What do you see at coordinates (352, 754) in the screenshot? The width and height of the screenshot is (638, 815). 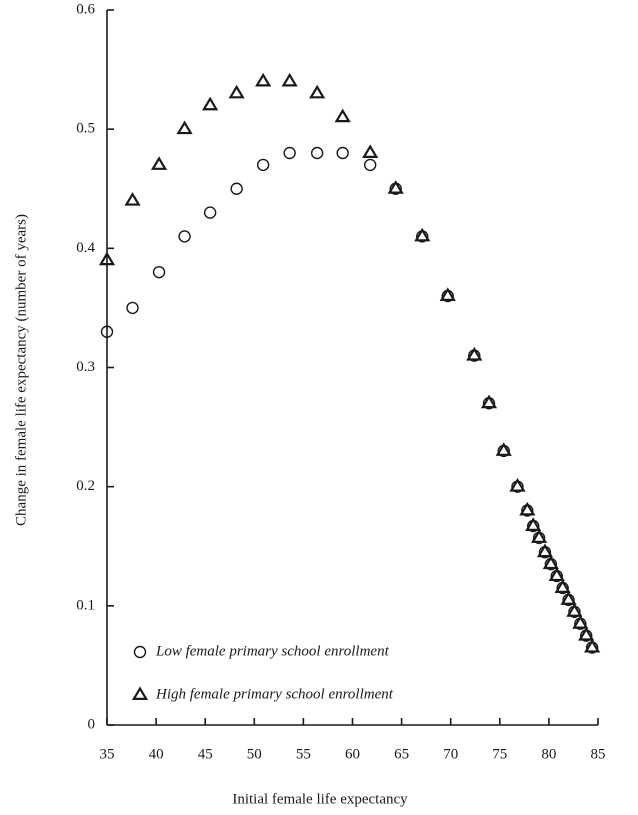 I see `x-tick-label: 60` at bounding box center [352, 754].